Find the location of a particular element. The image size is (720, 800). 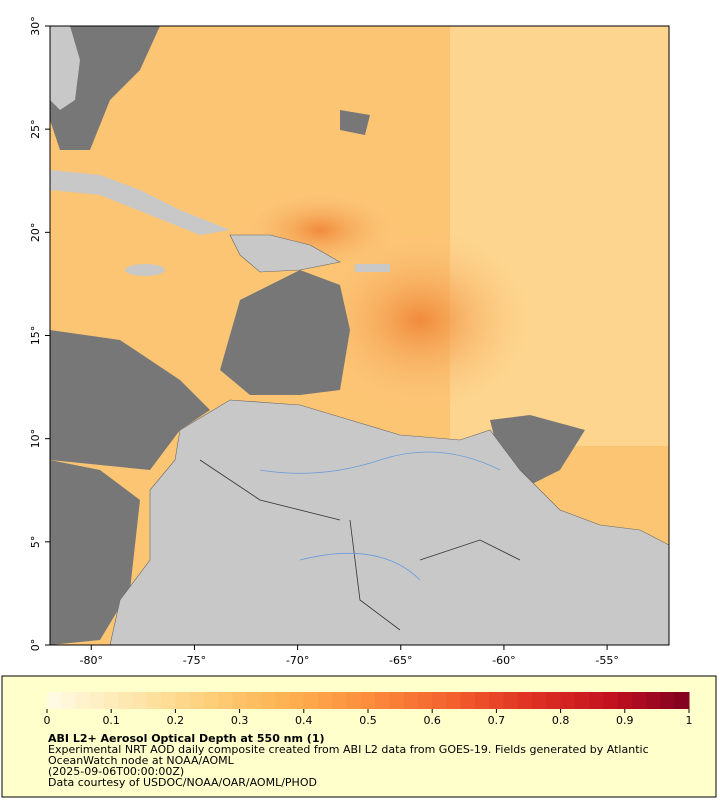

y-tick-label: 20° is located at coordinates (35, 233).